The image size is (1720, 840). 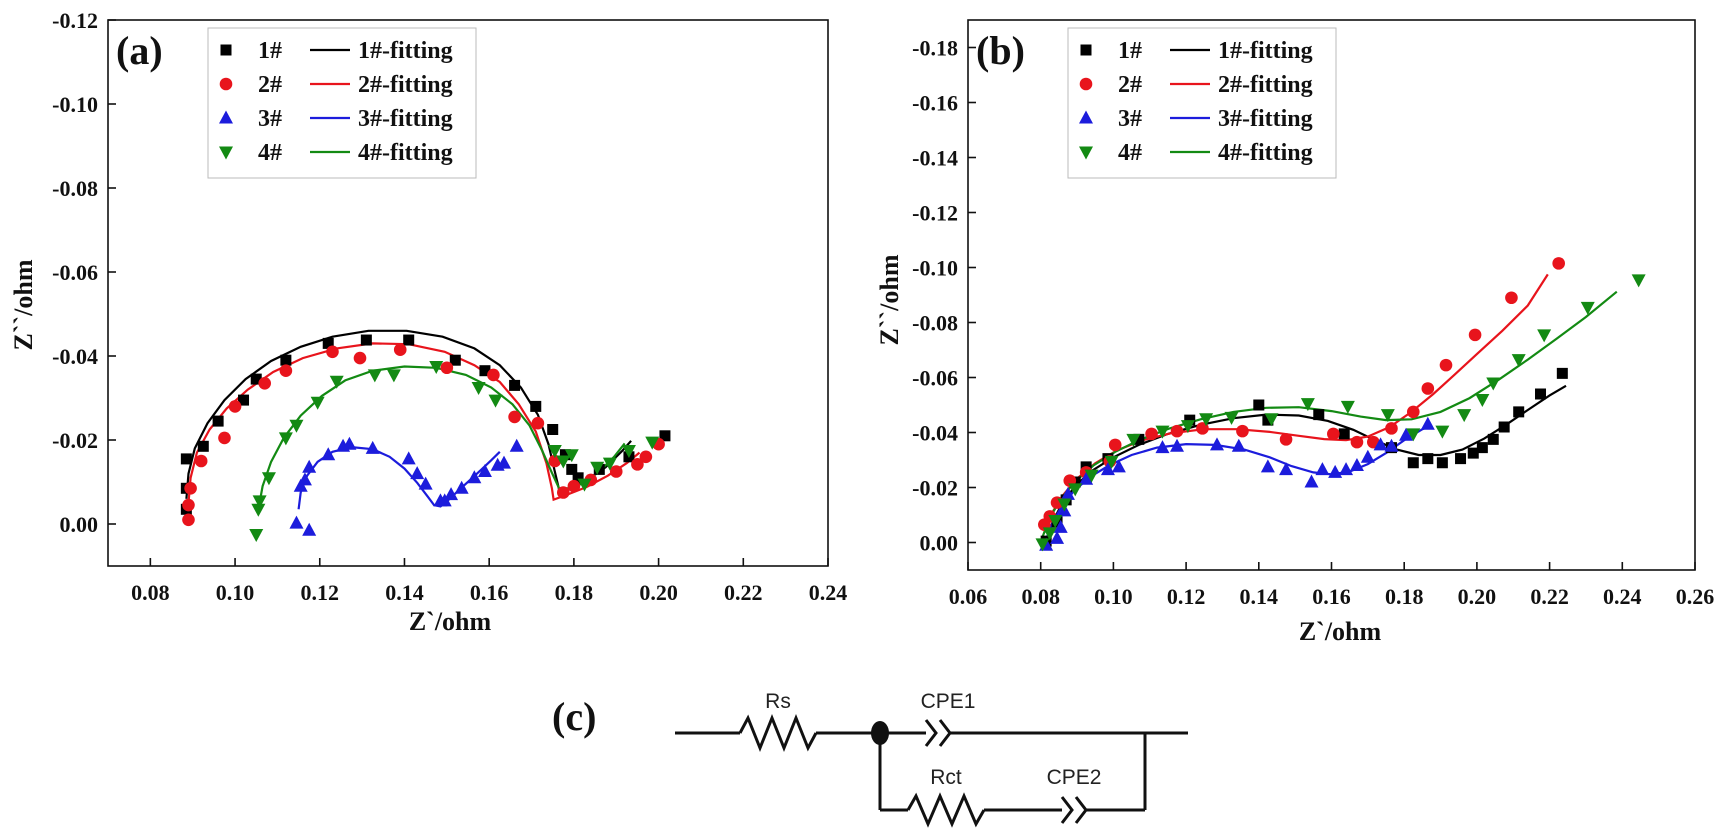 I want to click on circuit-diagram: (c) Rs CPE1 Rct CPE2, so click(x=870, y=759).